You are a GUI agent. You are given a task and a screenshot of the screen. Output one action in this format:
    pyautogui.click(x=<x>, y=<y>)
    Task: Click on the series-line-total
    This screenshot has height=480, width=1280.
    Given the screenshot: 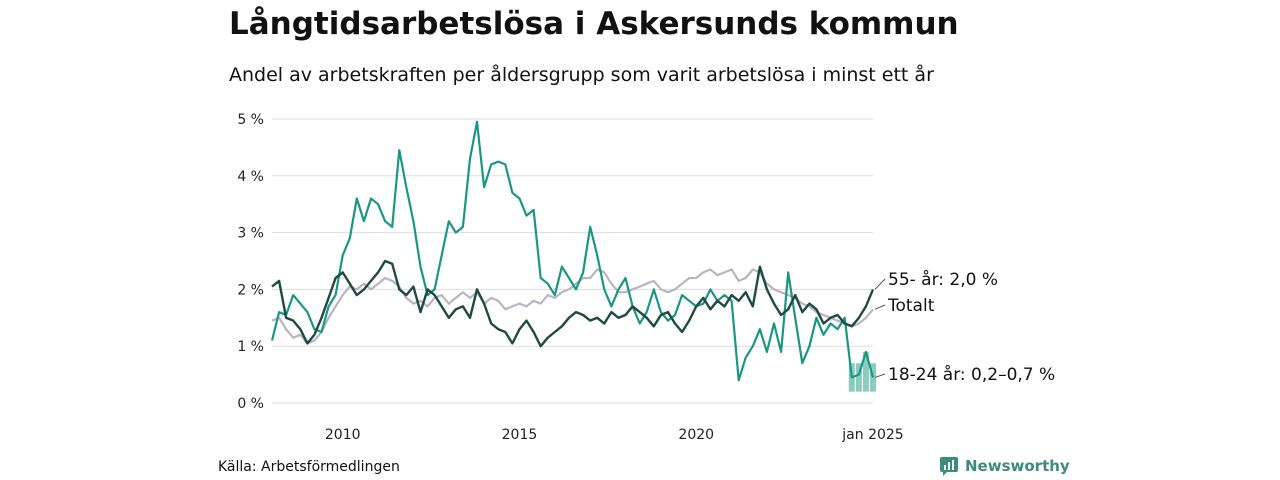 What is the action you would take?
    pyautogui.click(x=572, y=306)
    